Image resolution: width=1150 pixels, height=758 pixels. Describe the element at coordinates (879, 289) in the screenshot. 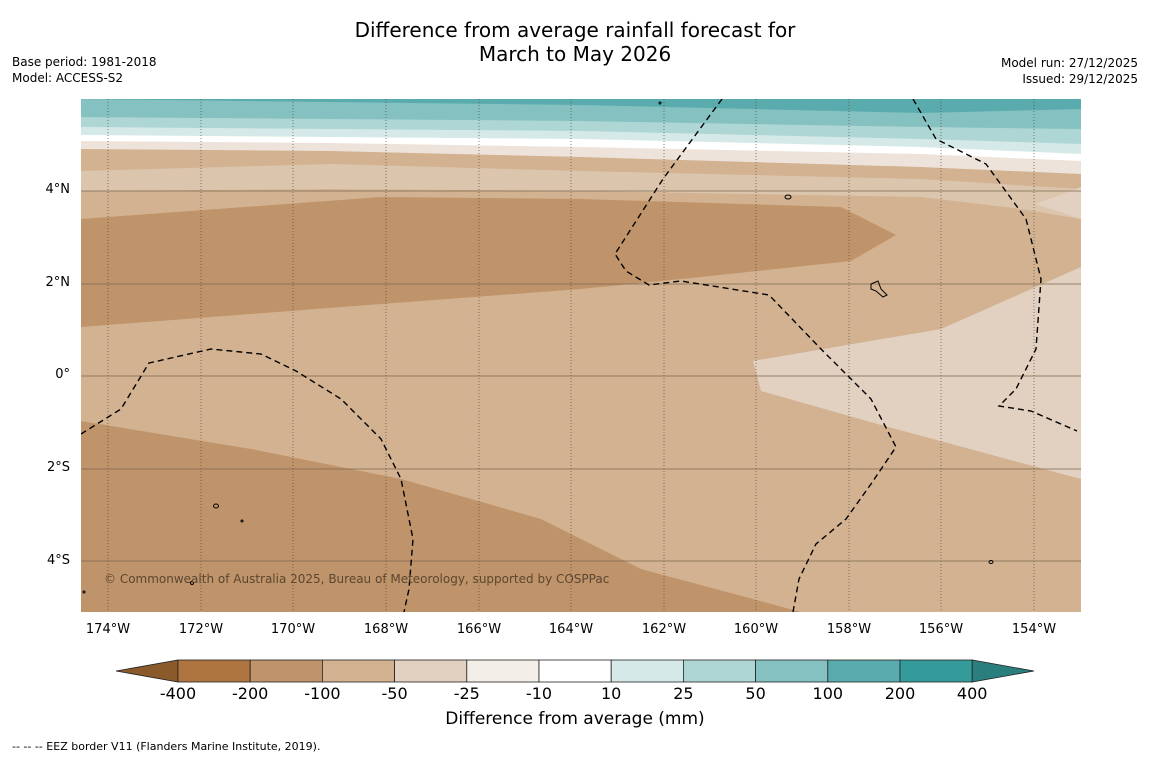

I see `island-kiritimati` at that location.